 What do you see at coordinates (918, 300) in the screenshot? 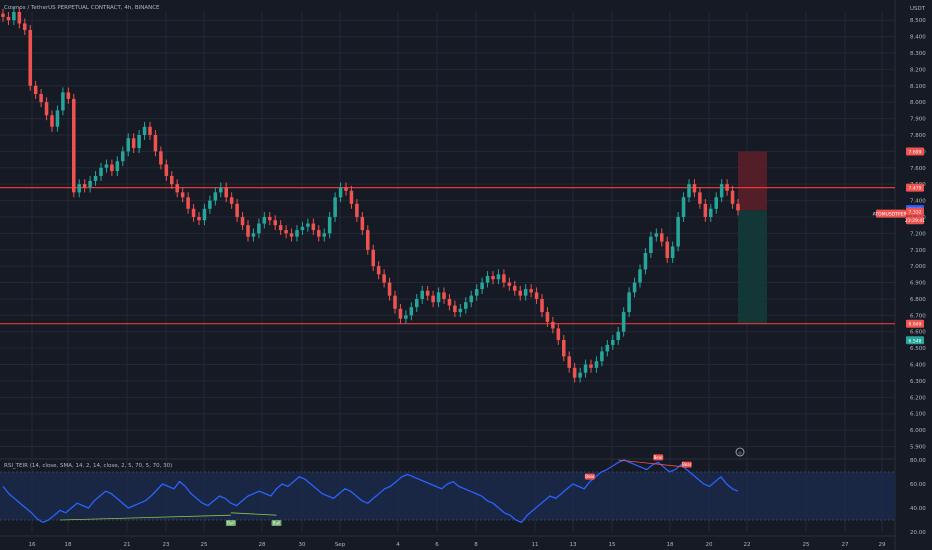
I see `y-axis-tick-label: 6.800` at bounding box center [918, 300].